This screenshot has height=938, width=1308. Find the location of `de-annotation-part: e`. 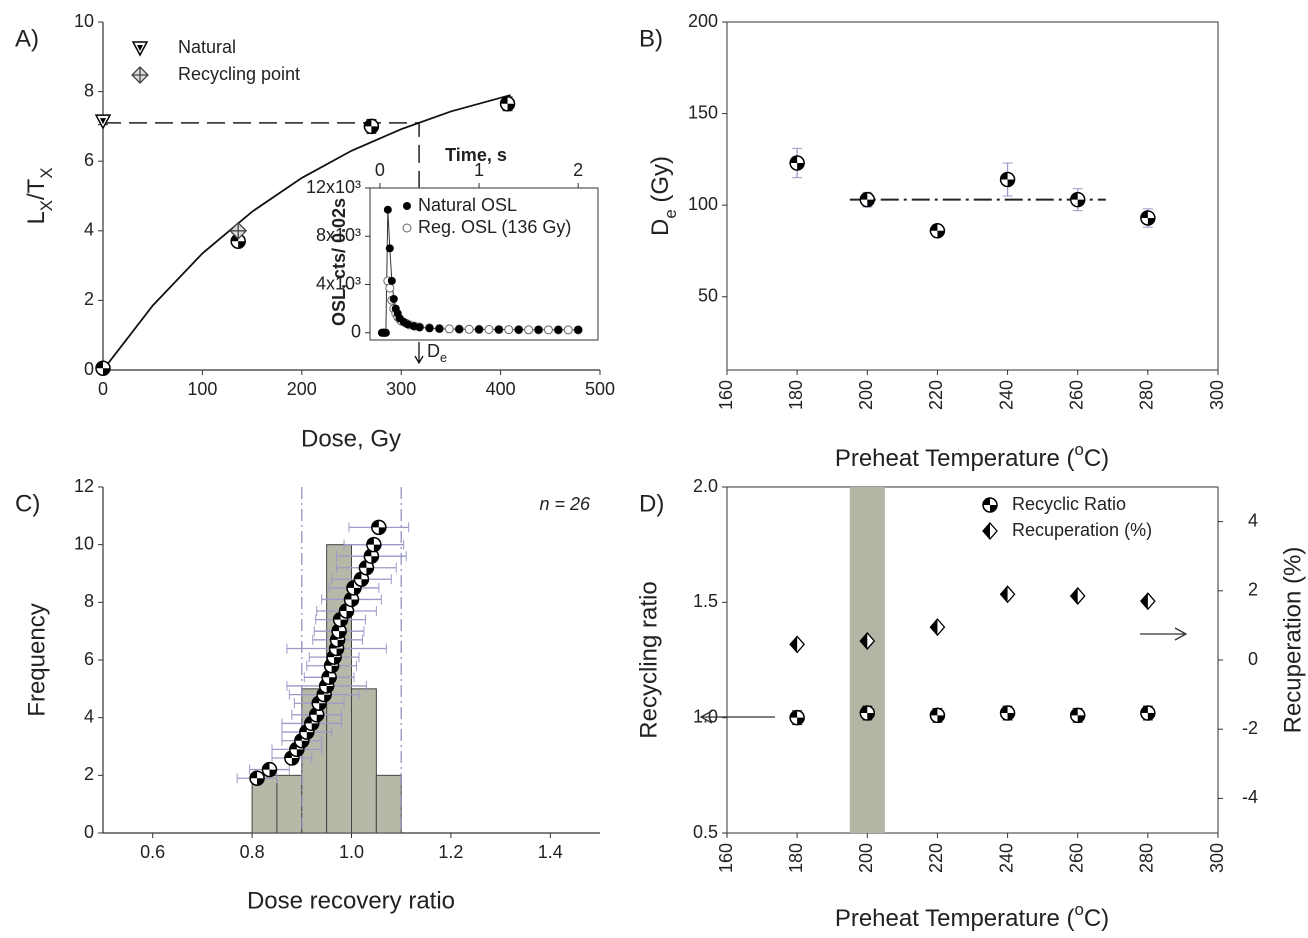

de-annotation-part: e is located at coordinates (443, 358).